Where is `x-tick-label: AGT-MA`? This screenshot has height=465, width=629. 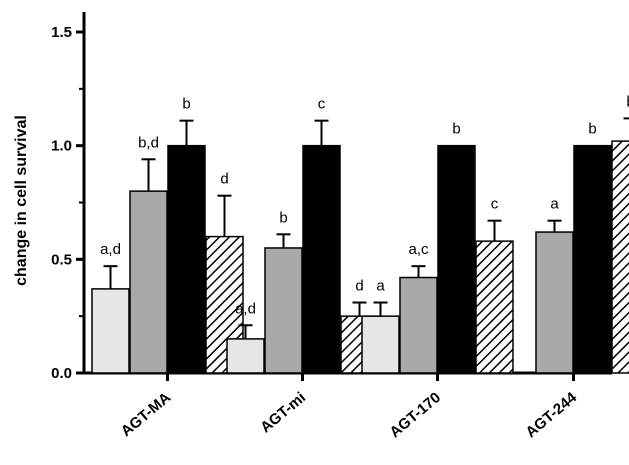 x-tick-label: AGT-MA is located at coordinates (146, 414).